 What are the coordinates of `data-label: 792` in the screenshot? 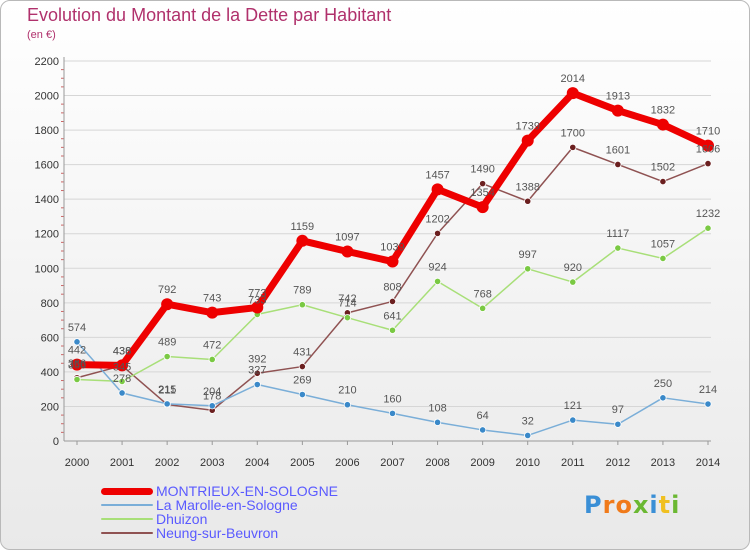 It's located at (167, 290).